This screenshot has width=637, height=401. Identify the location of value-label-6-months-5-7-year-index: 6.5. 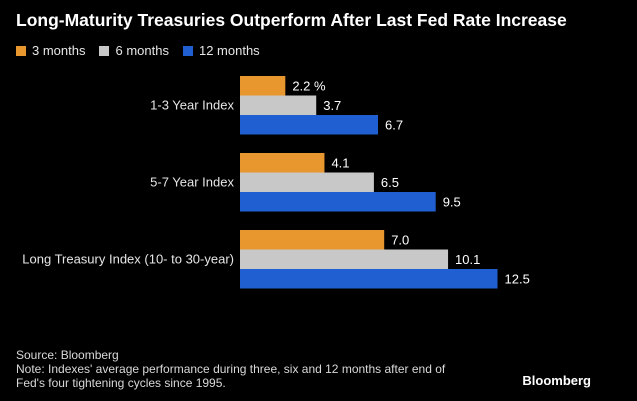
(390, 182).